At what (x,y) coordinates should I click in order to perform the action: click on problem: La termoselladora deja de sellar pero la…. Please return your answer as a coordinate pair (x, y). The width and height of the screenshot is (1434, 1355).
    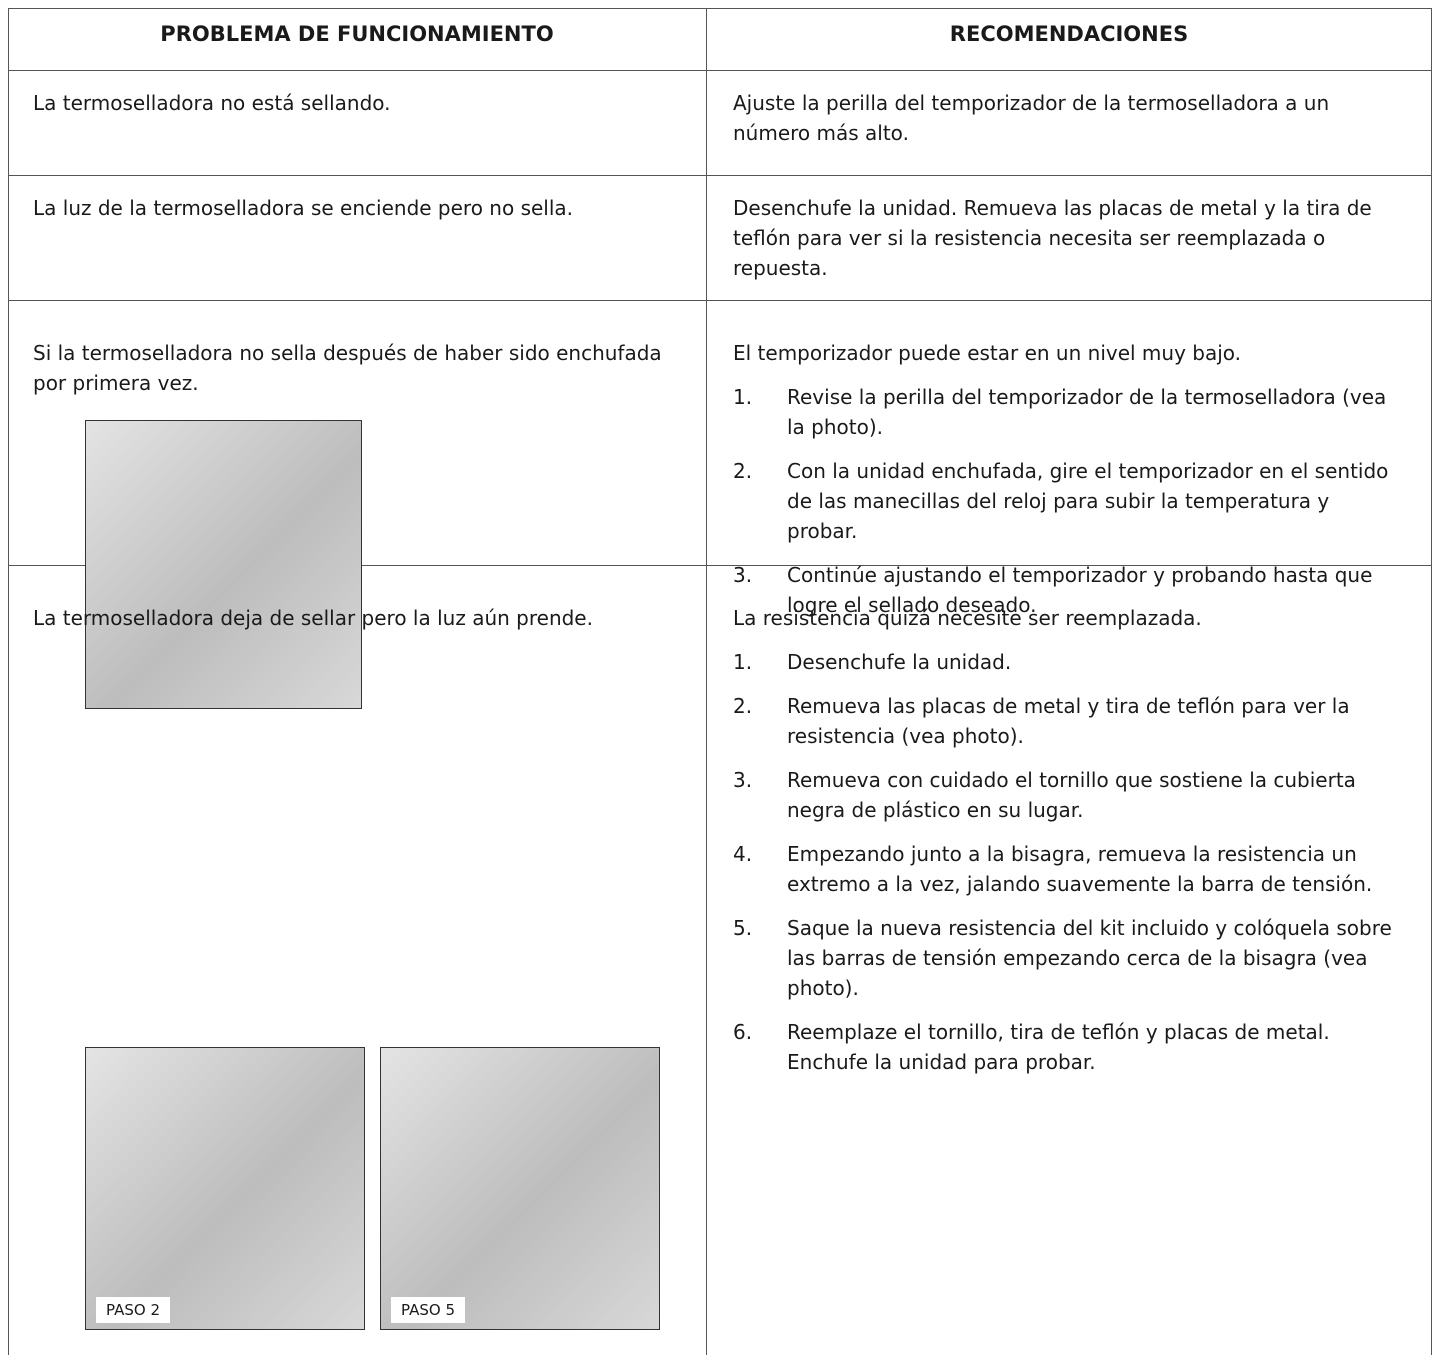
    Looking at the image, I should click on (313, 618).